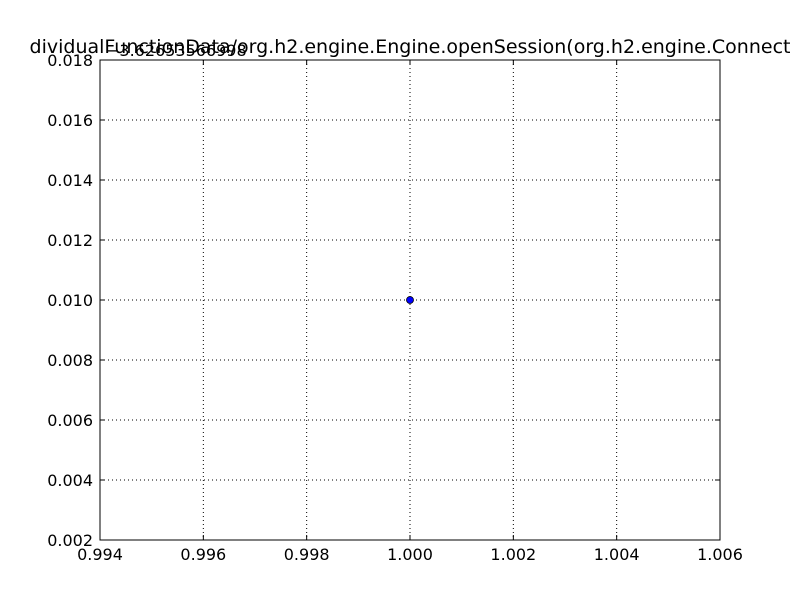 This screenshot has height=600, width=800. Describe the element at coordinates (70, 480) in the screenshot. I see `y-tick-label: 0.004` at that location.